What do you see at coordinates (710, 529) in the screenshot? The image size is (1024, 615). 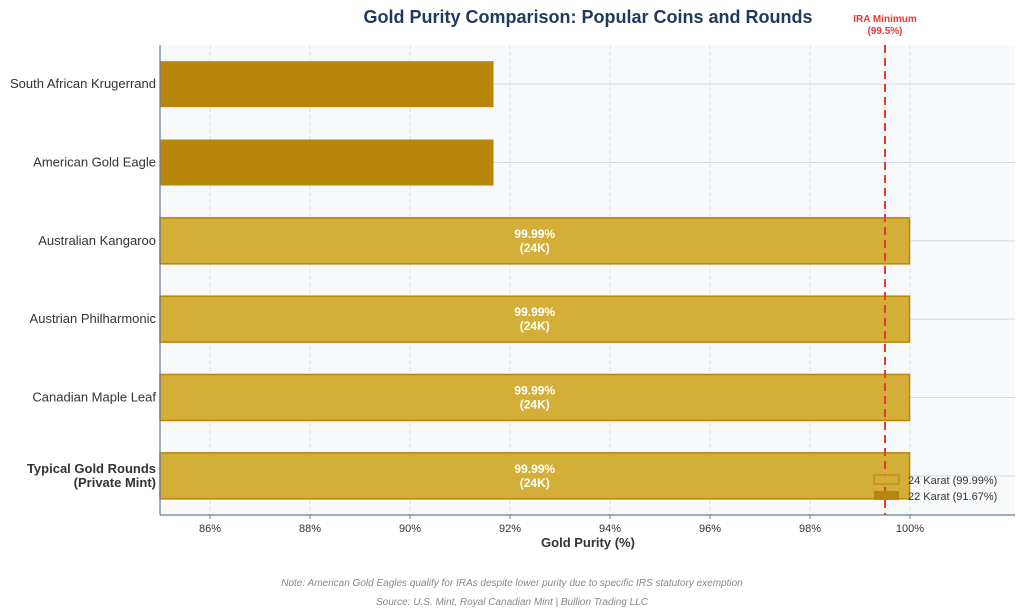 I see `x-tick-label: 96%` at bounding box center [710, 529].